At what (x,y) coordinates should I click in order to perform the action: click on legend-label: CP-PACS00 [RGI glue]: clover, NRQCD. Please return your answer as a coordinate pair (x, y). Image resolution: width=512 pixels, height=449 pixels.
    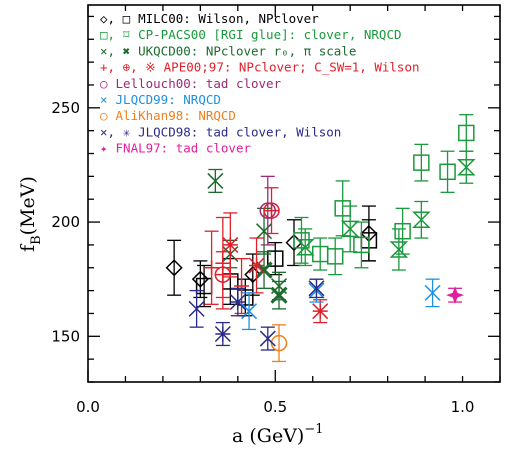
    Looking at the image, I should click on (269, 34).